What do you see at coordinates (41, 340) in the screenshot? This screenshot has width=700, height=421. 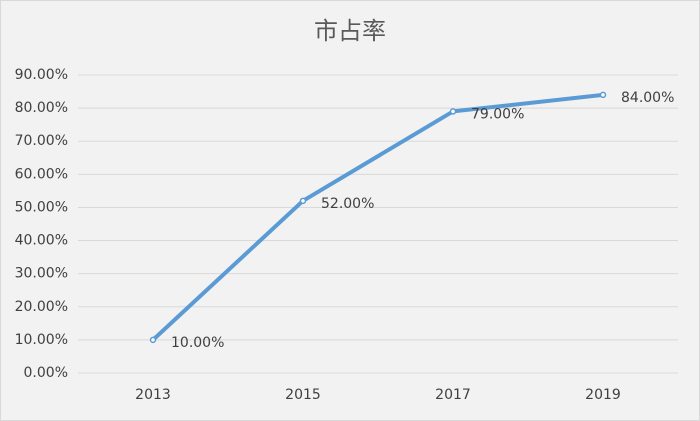 I see `y-tick-label: 10.00%` at bounding box center [41, 340].